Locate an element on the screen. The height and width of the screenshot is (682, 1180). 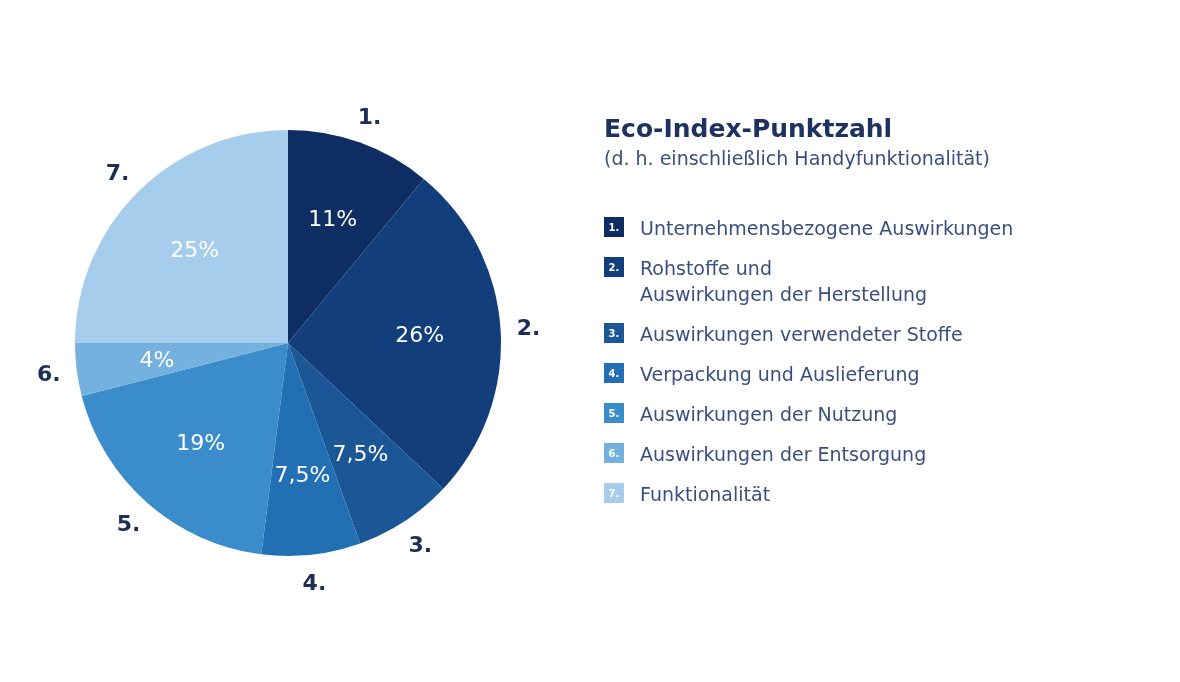
legend-label: Rohstoffe und Auswirkungen der Herstellung is located at coordinates (784, 281).